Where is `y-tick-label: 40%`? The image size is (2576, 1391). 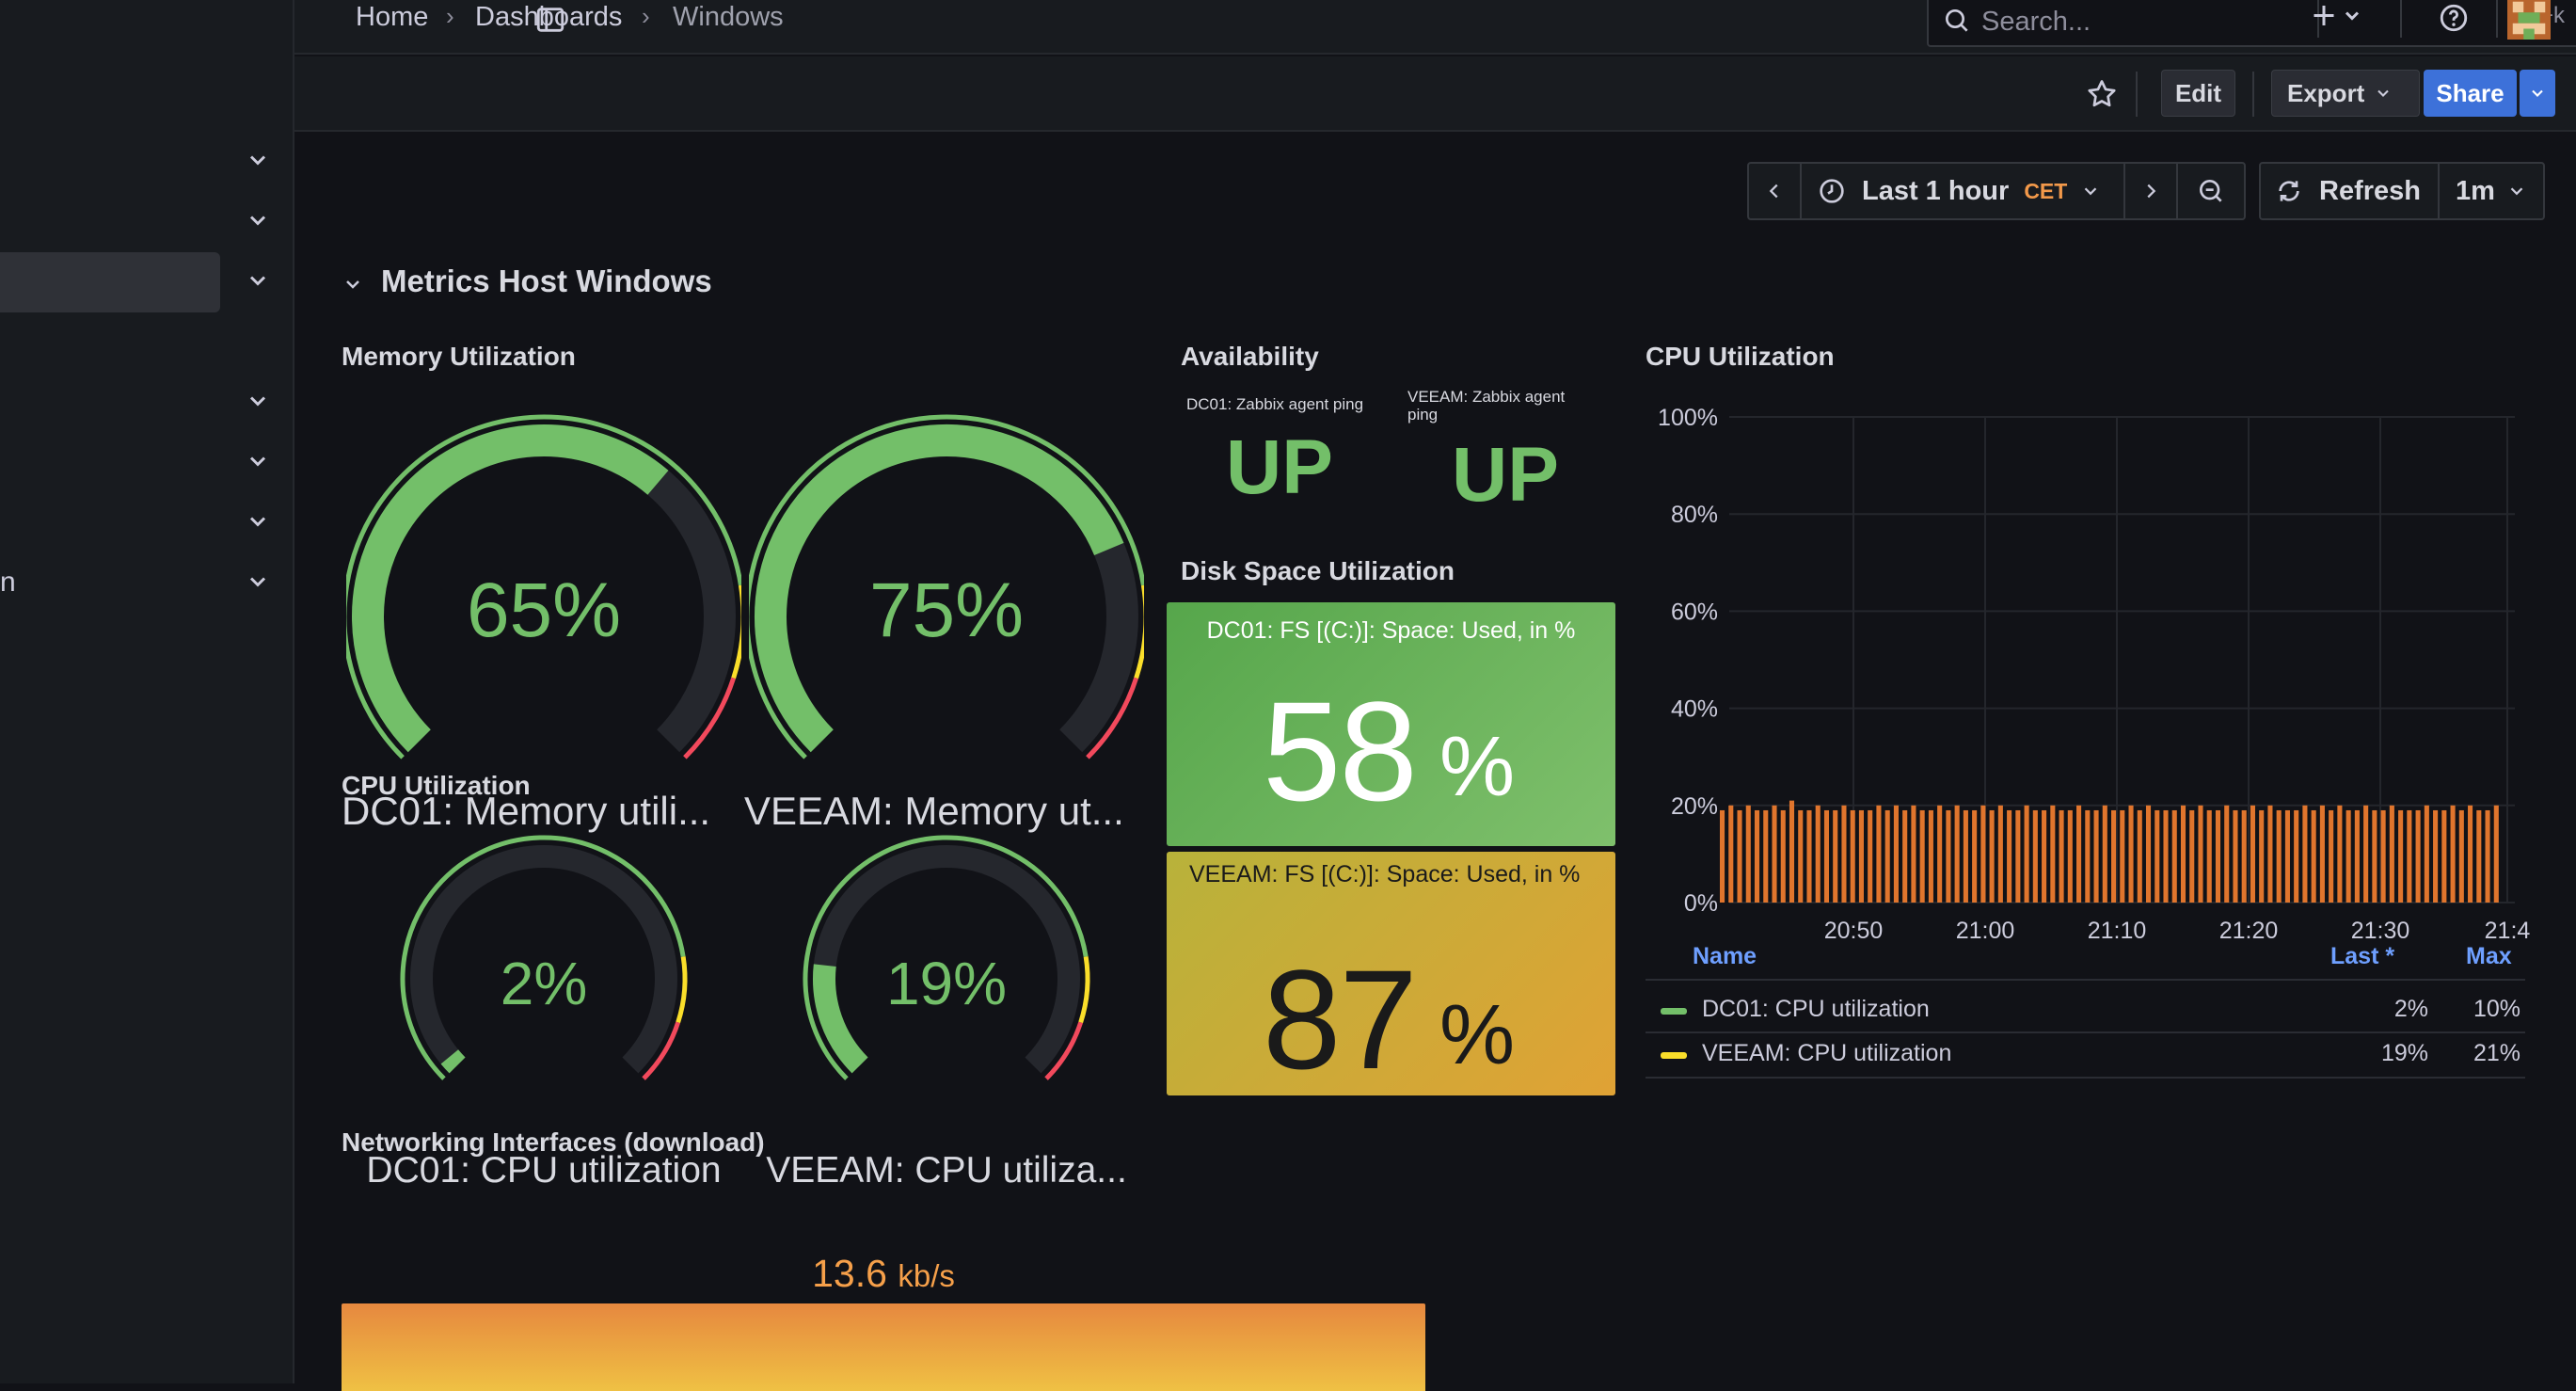
y-tick-label: 40% is located at coordinates (1695, 709).